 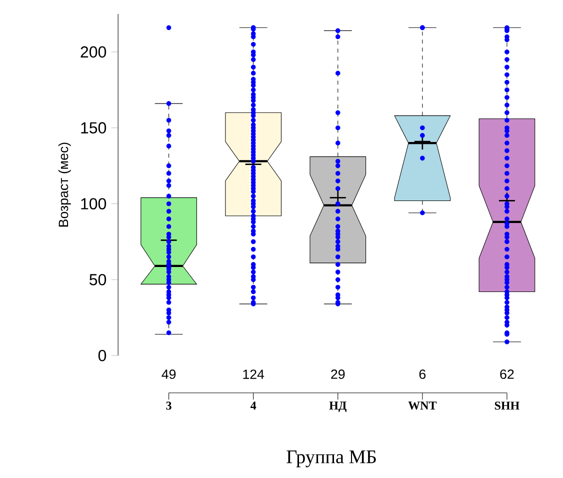 I want to click on x-tick-label: SHH, so click(x=507, y=406).